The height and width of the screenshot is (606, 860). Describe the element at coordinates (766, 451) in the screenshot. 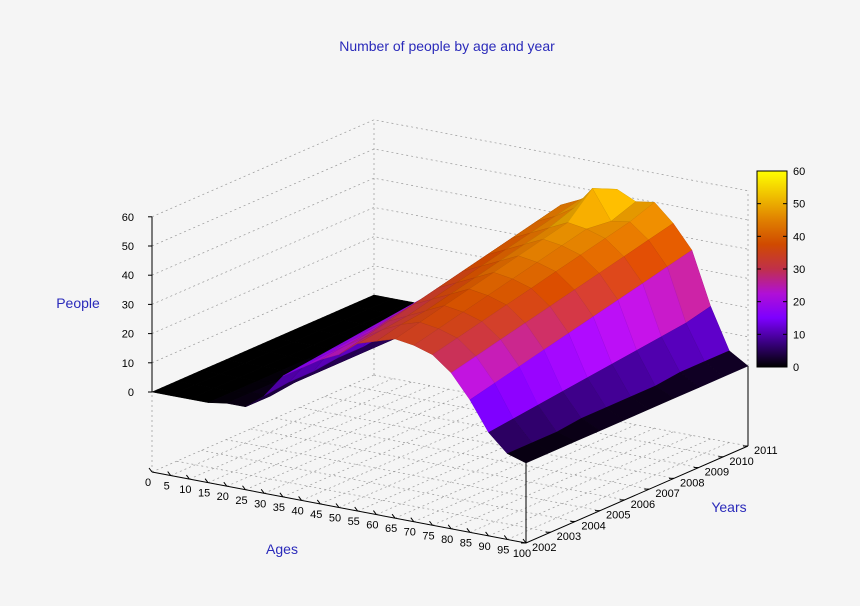

I see `y-tick-label: 2011` at that location.